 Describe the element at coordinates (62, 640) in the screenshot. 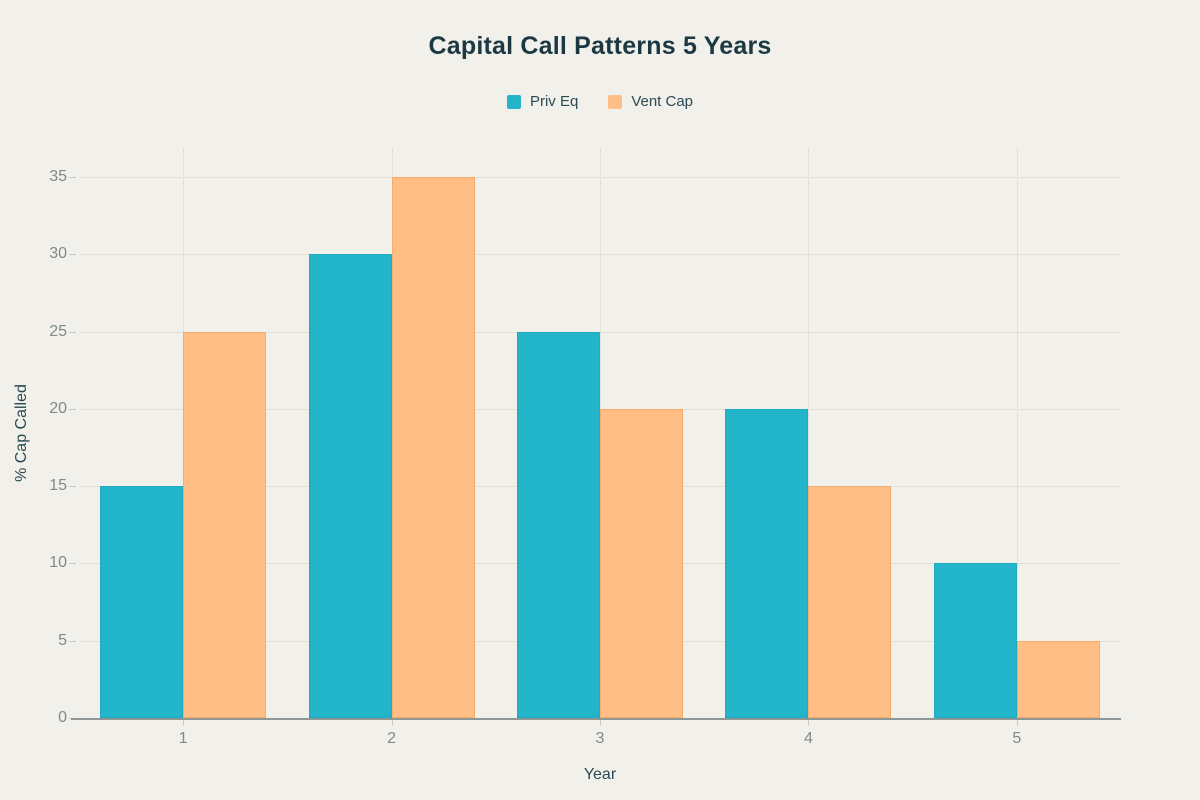

I see `y-tick-label-5: 5` at that location.